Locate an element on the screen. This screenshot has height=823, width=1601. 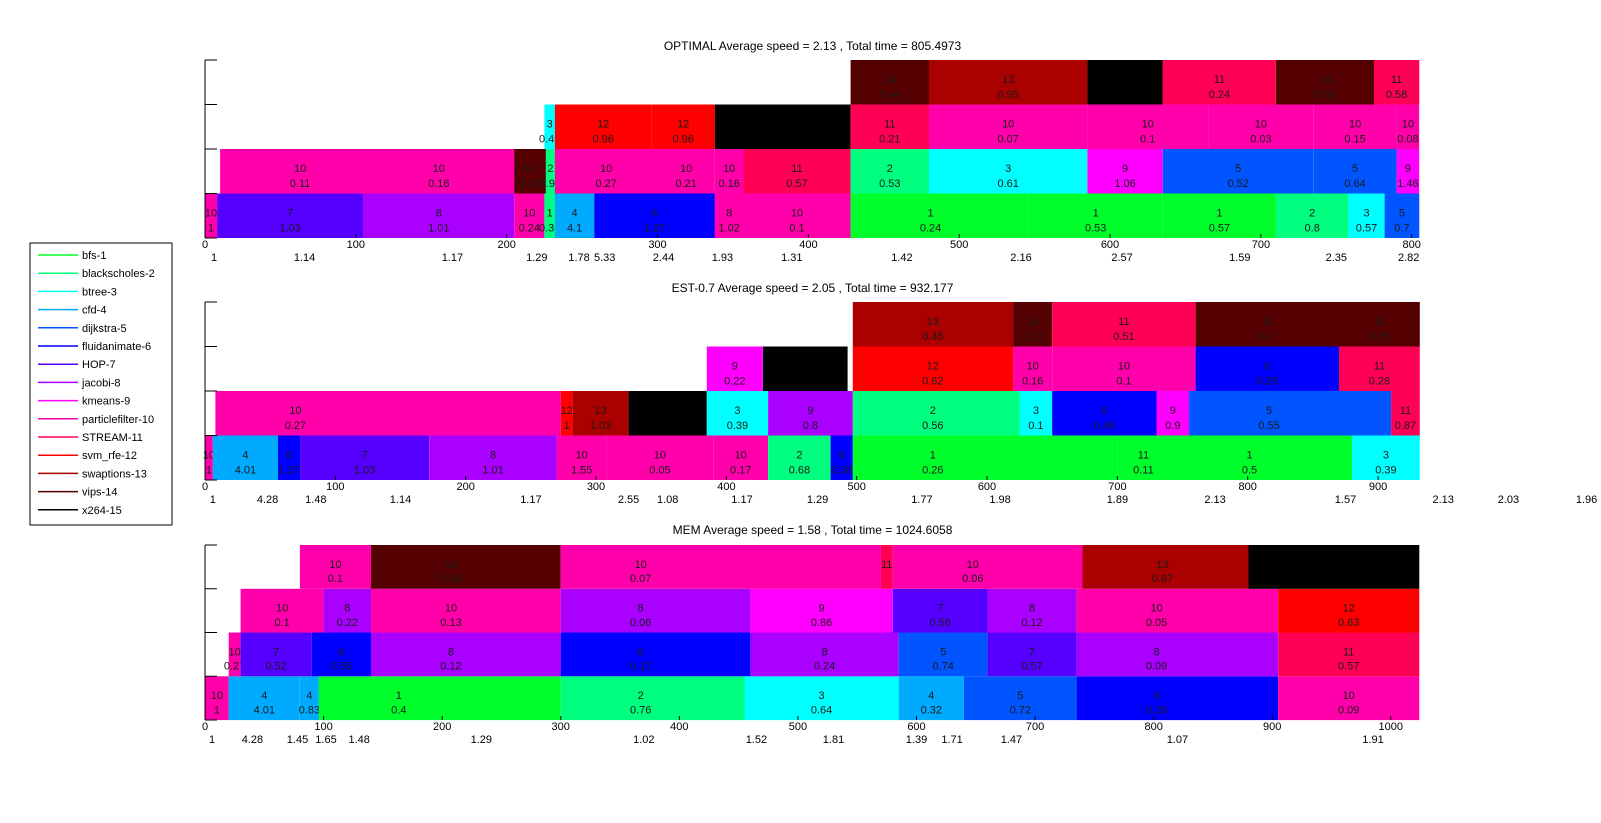
x-tick-label: 700 is located at coordinates (1035, 727).